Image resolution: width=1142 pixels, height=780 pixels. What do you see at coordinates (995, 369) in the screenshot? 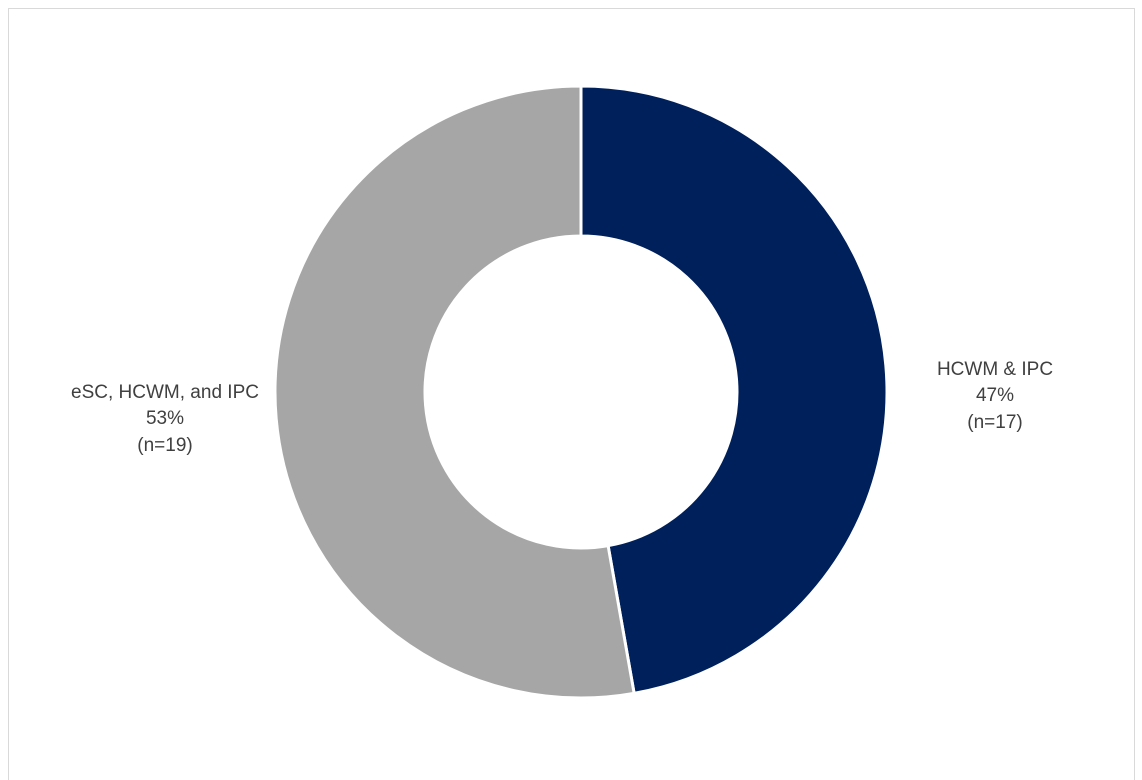
I see `label-hcwm-ipc-category: HCWM & IPC` at bounding box center [995, 369].